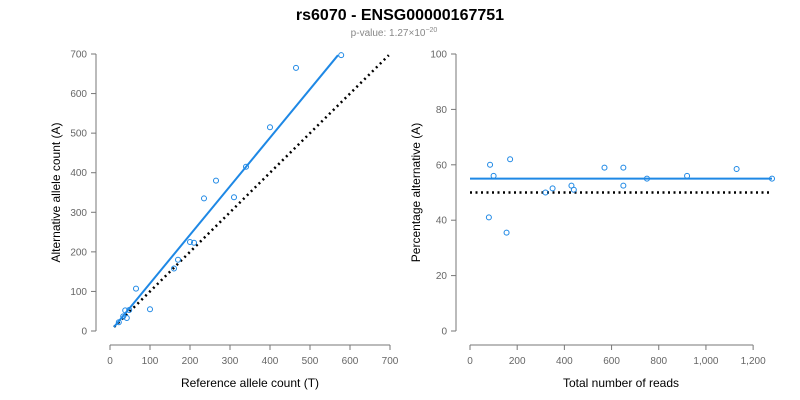  What do you see at coordinates (753, 361) in the screenshot?
I see `x-tick-label: 1,200` at bounding box center [753, 361].